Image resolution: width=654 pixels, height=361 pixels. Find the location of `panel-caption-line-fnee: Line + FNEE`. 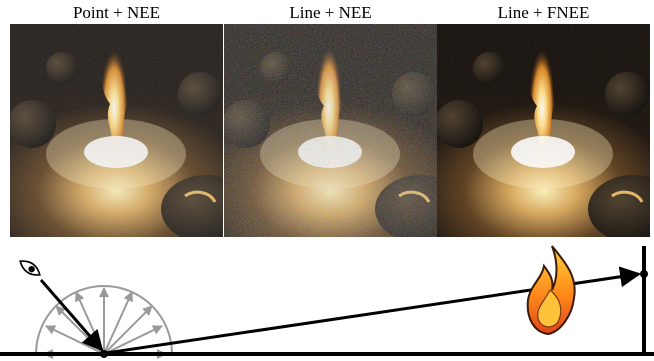

panel-caption-line-fnee: Line + FNEE is located at coordinates (543, 12).